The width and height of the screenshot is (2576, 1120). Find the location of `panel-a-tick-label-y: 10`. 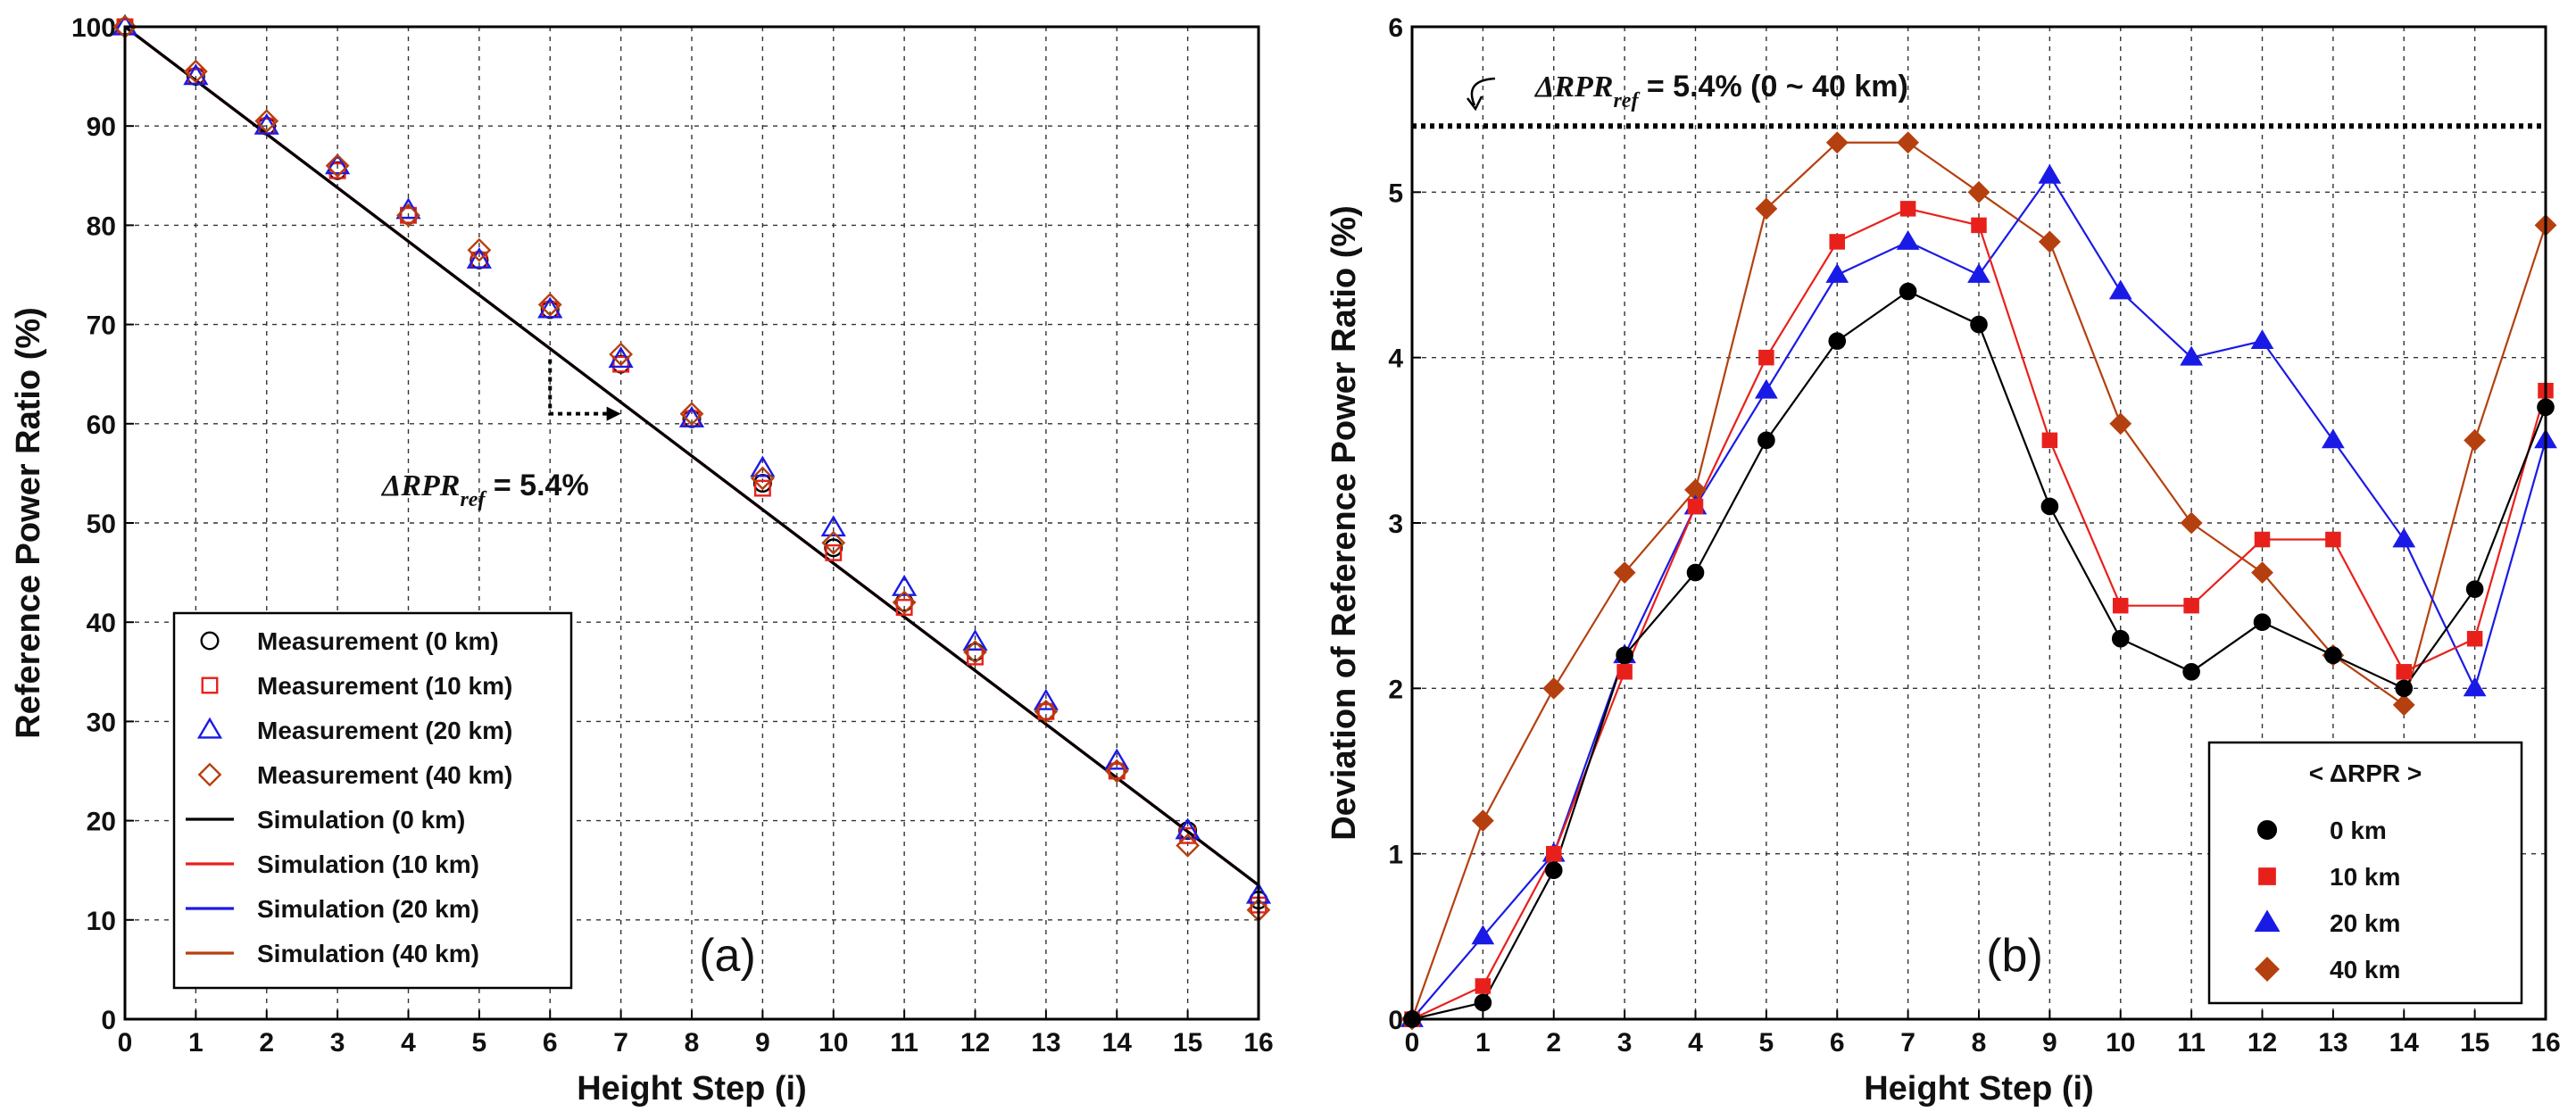

panel-a-tick-label-y: 10 is located at coordinates (101, 921).